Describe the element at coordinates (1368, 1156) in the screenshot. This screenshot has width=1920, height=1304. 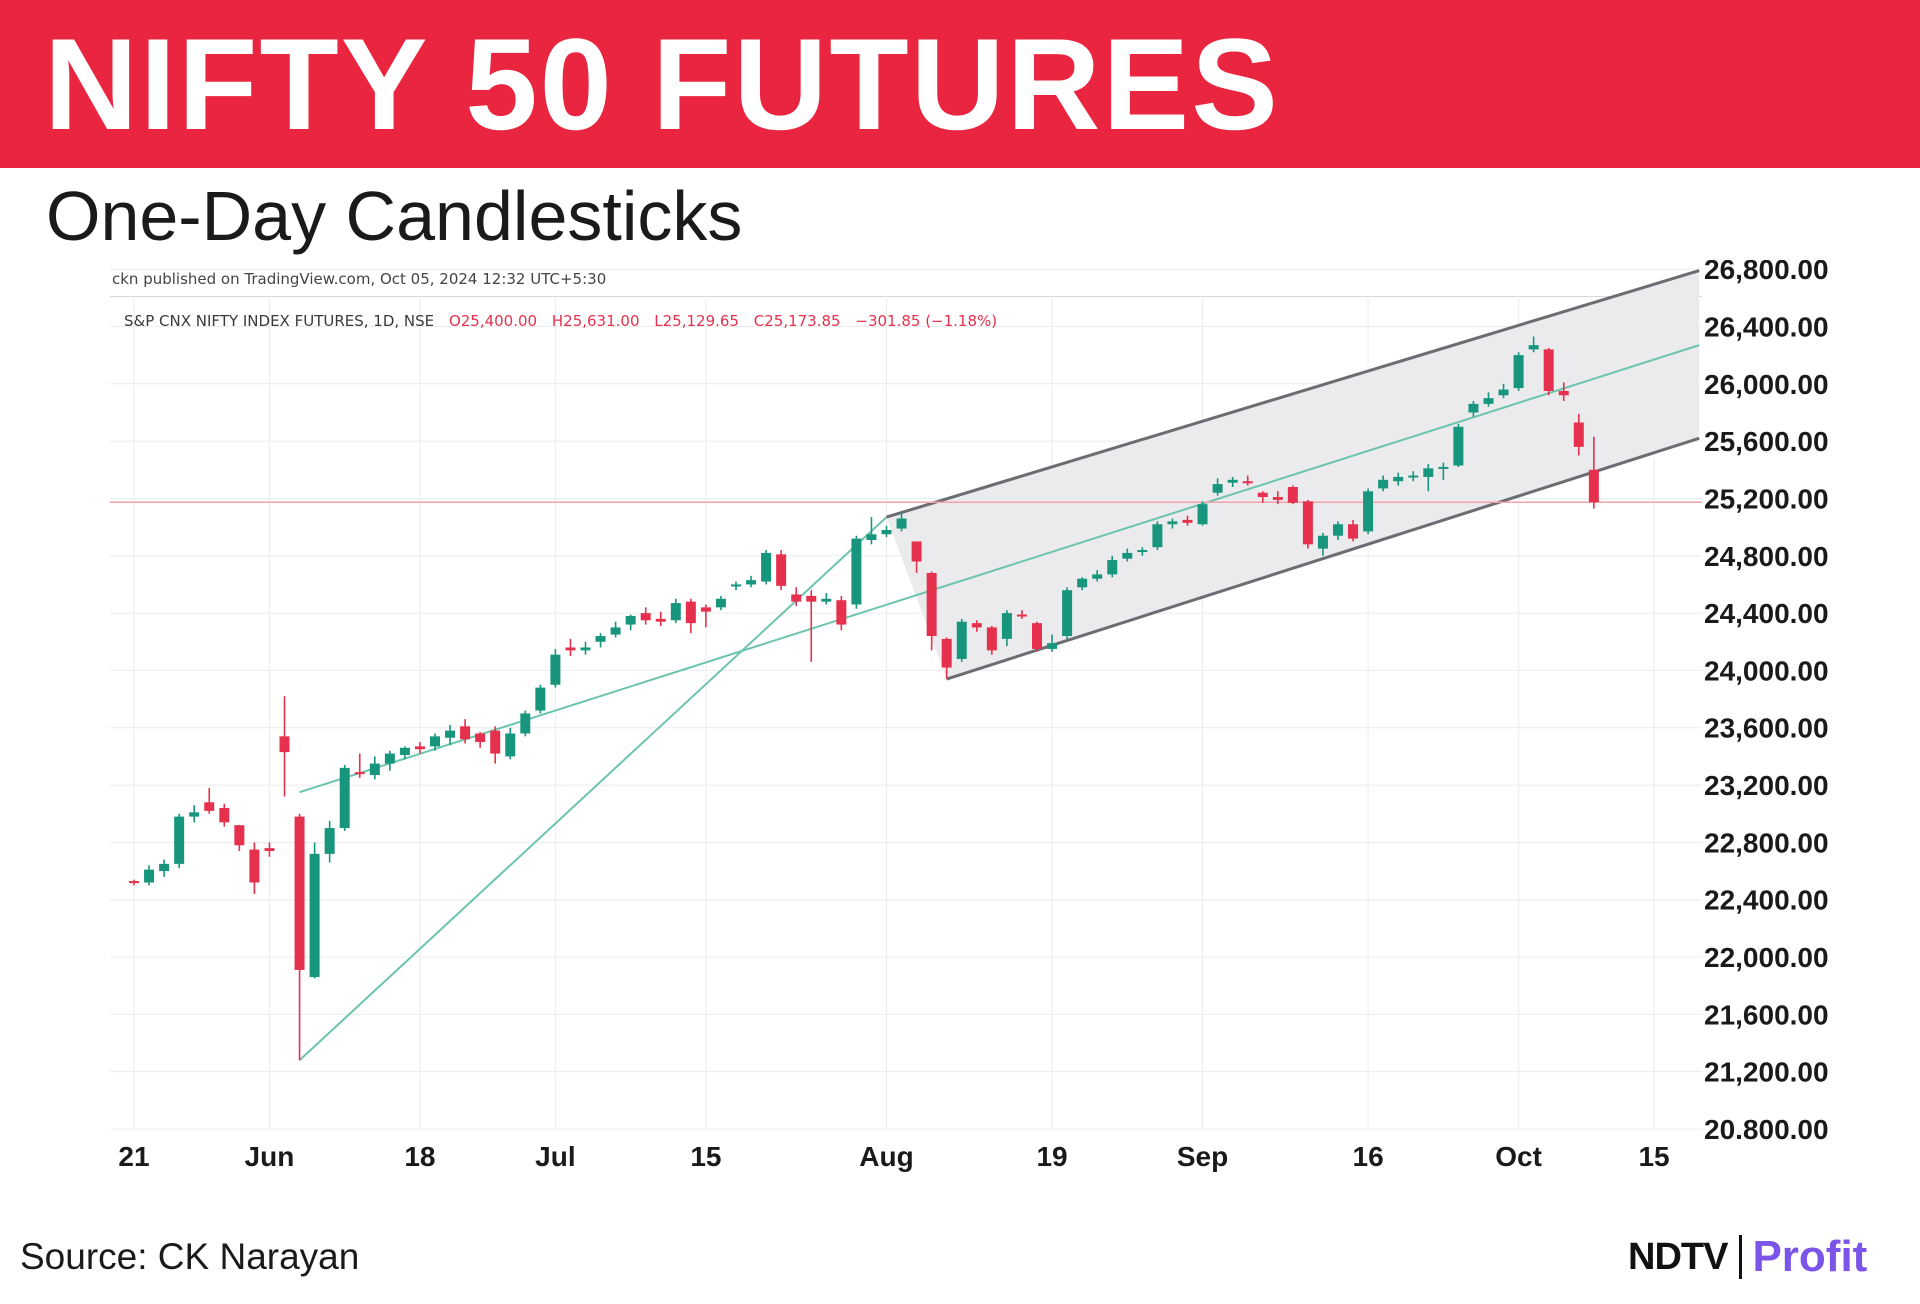
I see `x-tick-label: 16` at that location.